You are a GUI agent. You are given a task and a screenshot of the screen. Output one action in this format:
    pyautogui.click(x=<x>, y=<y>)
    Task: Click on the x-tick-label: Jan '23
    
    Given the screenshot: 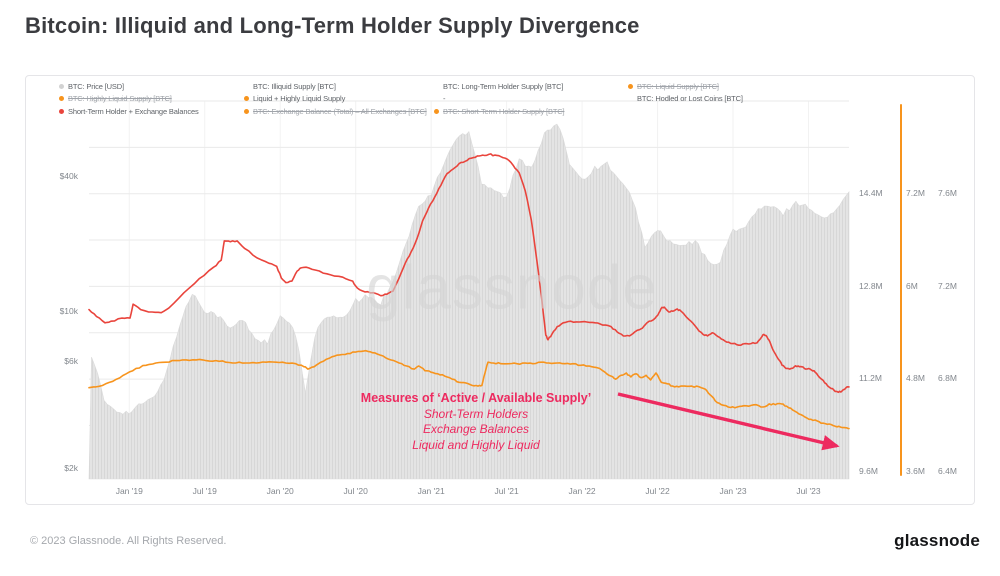 What is the action you would take?
    pyautogui.click(x=733, y=491)
    